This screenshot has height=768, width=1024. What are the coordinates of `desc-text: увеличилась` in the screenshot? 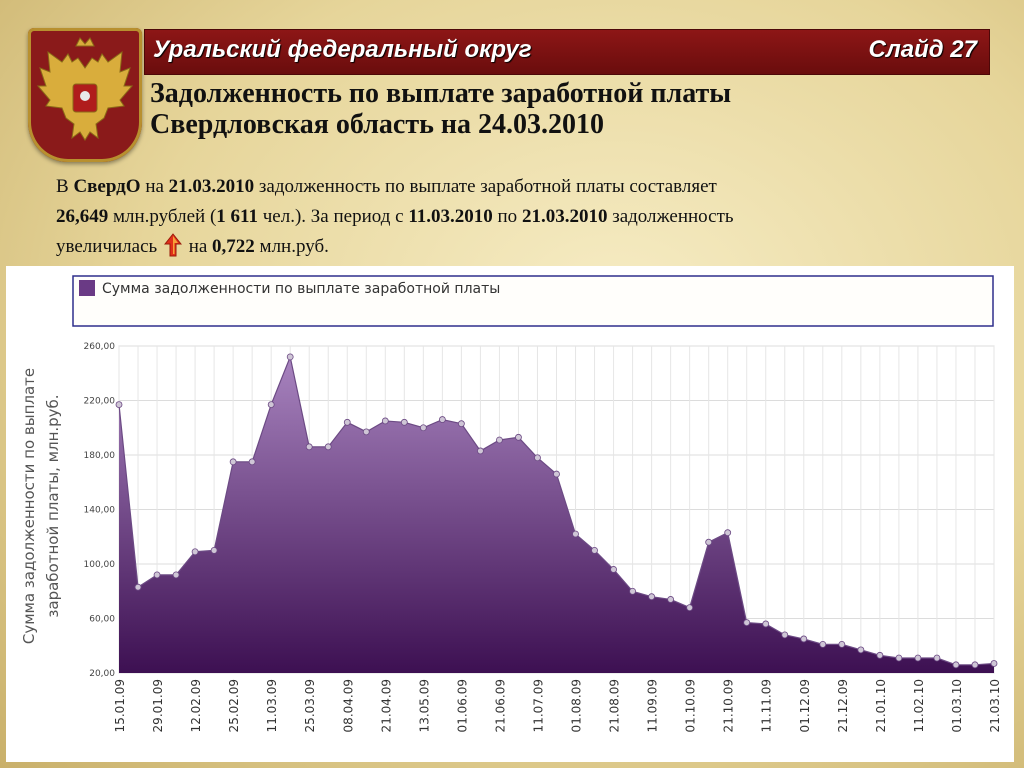 It's located at (107, 246).